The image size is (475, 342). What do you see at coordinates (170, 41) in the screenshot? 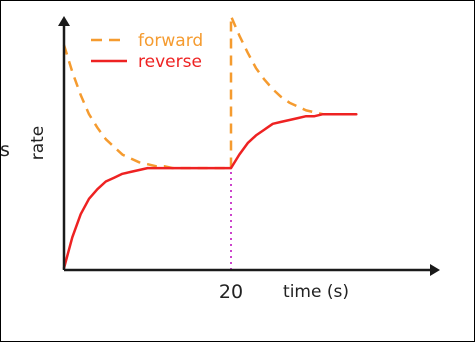
I see `legend-label-forward: forward` at bounding box center [170, 41].